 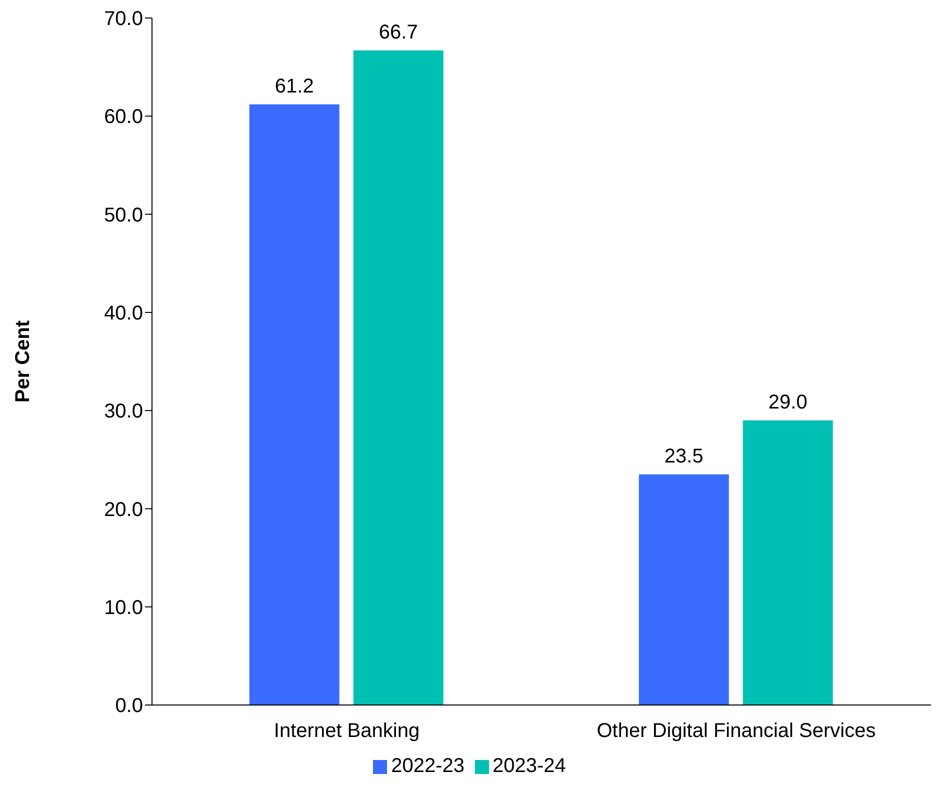 What do you see at coordinates (23, 361) in the screenshot?
I see `y-axis-title: Per Cent` at bounding box center [23, 361].